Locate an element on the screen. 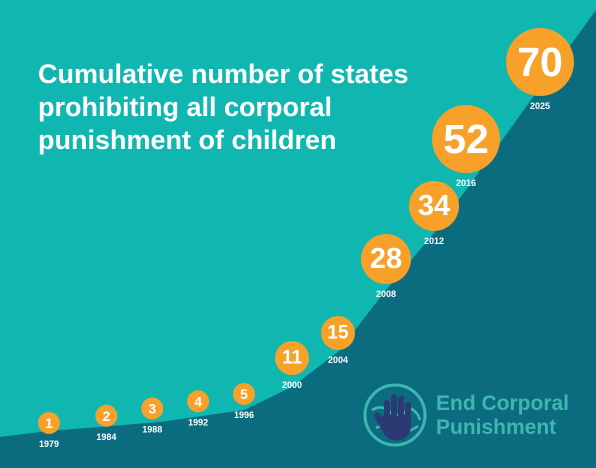 Image resolution: width=596 pixels, height=468 pixels. data-point-2008 is located at coordinates (386, 259).